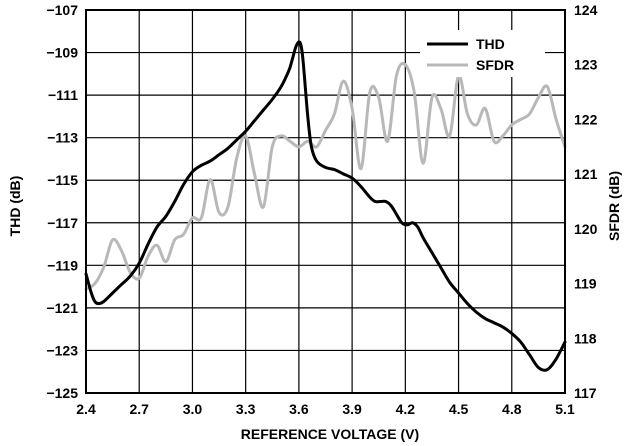 Image resolution: width=635 pixels, height=446 pixels. Describe the element at coordinates (325, 409) in the screenshot. I see `x-tick-labels: 2.4 2.7 3.0 3.3 3.6 3.9 4.2 4.5 4.8 5.1` at that location.